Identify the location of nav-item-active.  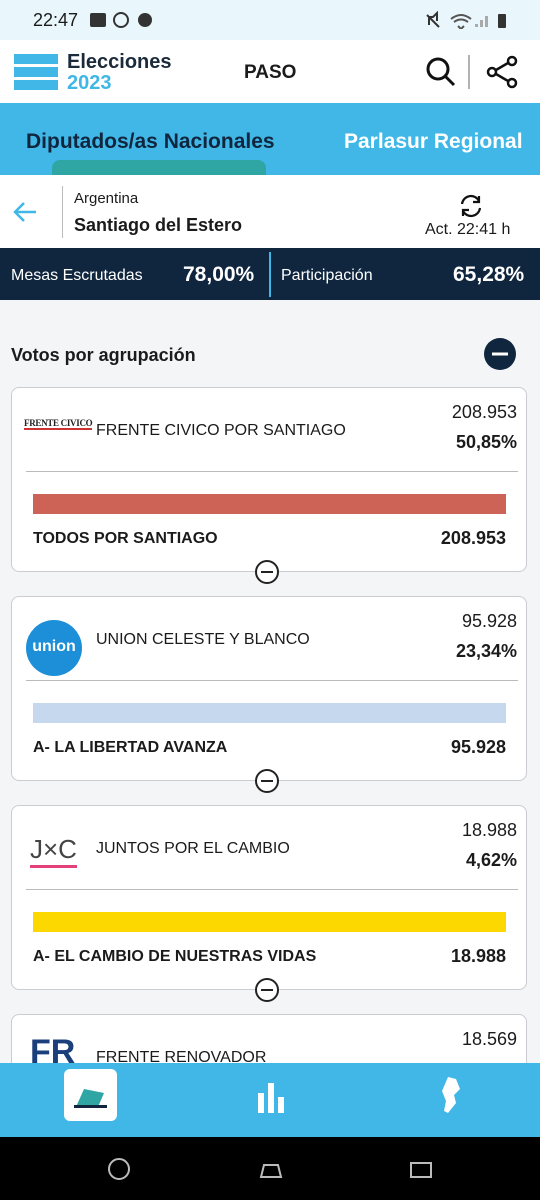
(90, 1095).